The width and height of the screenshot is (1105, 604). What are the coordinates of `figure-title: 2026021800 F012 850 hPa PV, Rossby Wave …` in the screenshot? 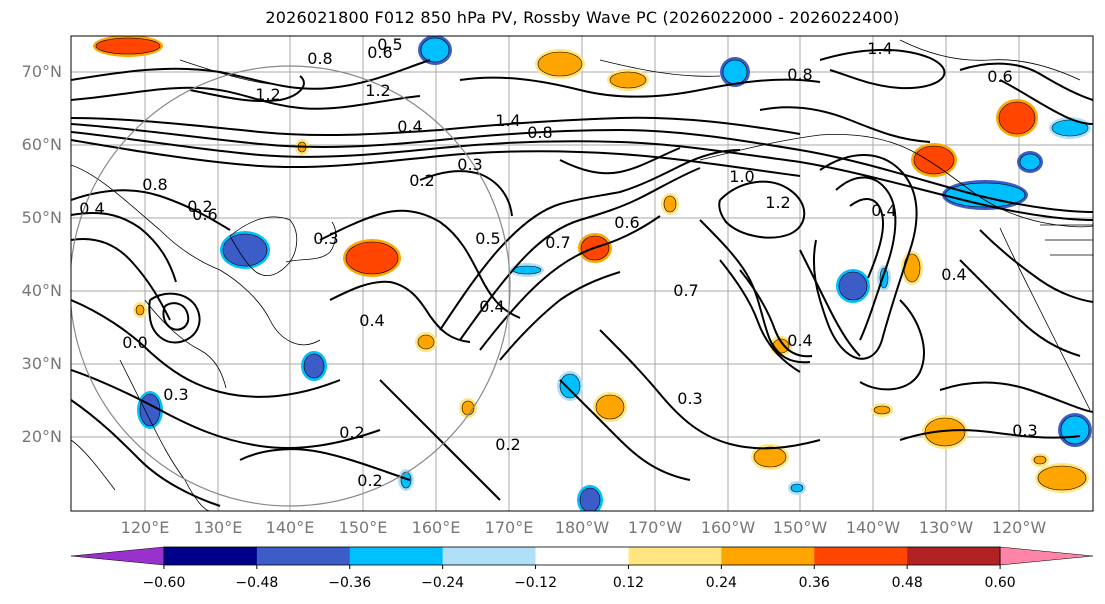 It's located at (582, 17).